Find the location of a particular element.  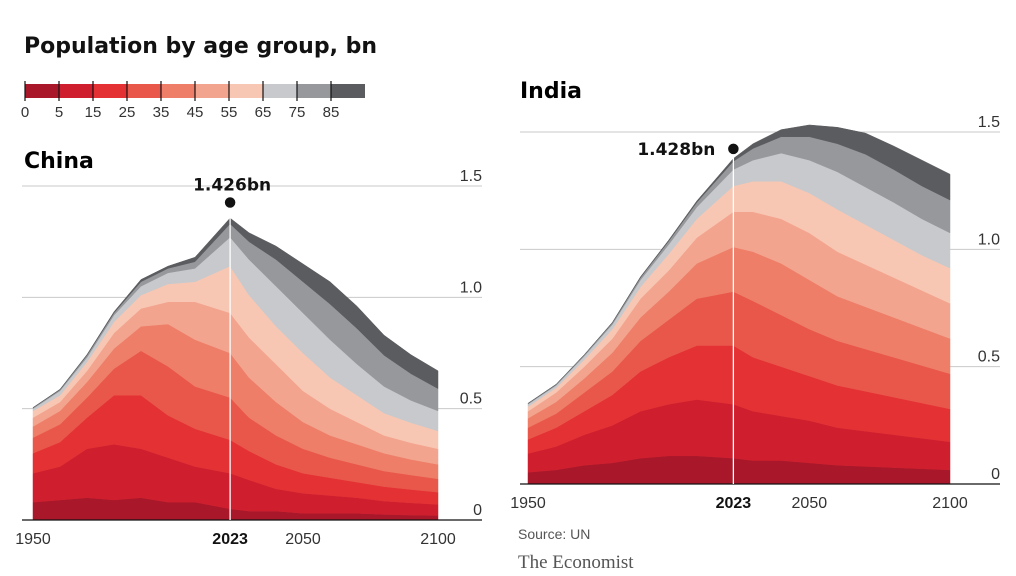

legend-label-25: 25 is located at coordinates (127, 112).